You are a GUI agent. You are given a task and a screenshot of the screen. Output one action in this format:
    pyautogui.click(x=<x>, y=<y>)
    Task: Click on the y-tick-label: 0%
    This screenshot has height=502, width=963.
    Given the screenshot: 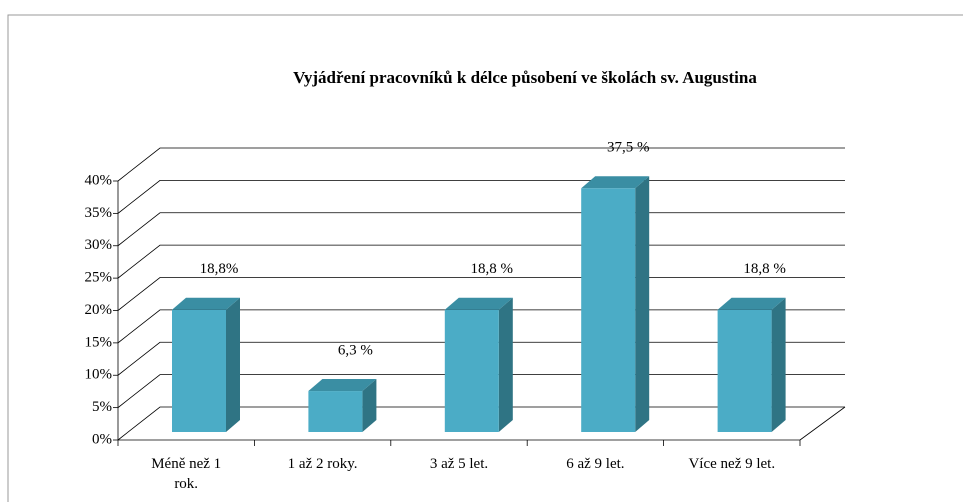 What is the action you would take?
    pyautogui.click(x=102, y=439)
    